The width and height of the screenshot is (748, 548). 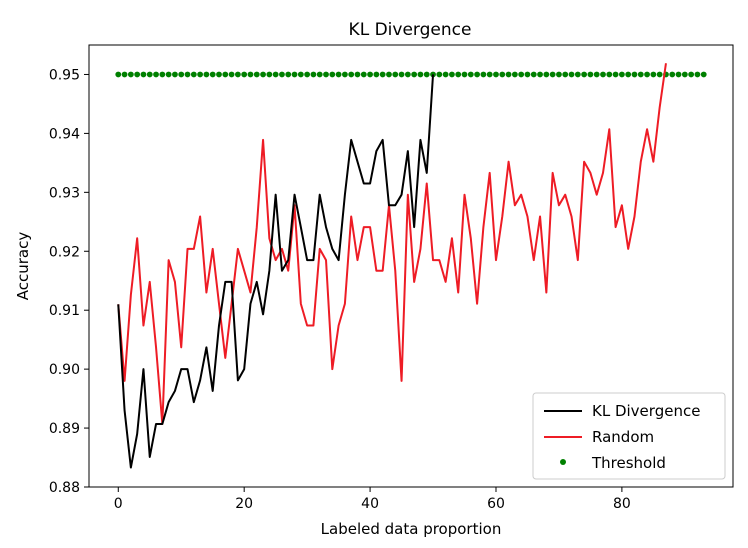 What do you see at coordinates (64, 429) in the screenshot?
I see `y-tick-label: 0.89` at bounding box center [64, 429].